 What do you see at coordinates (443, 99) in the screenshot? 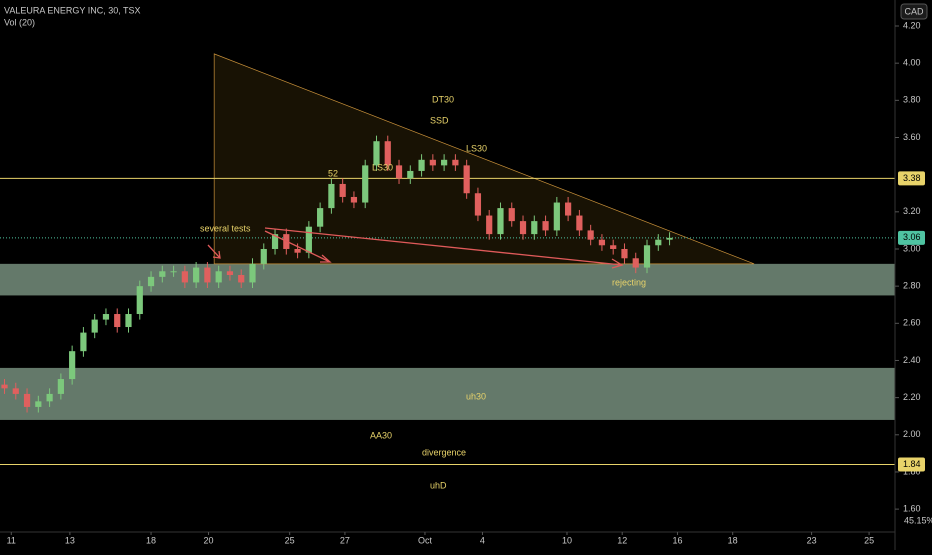
I see `annotation: DT30` at bounding box center [443, 99].